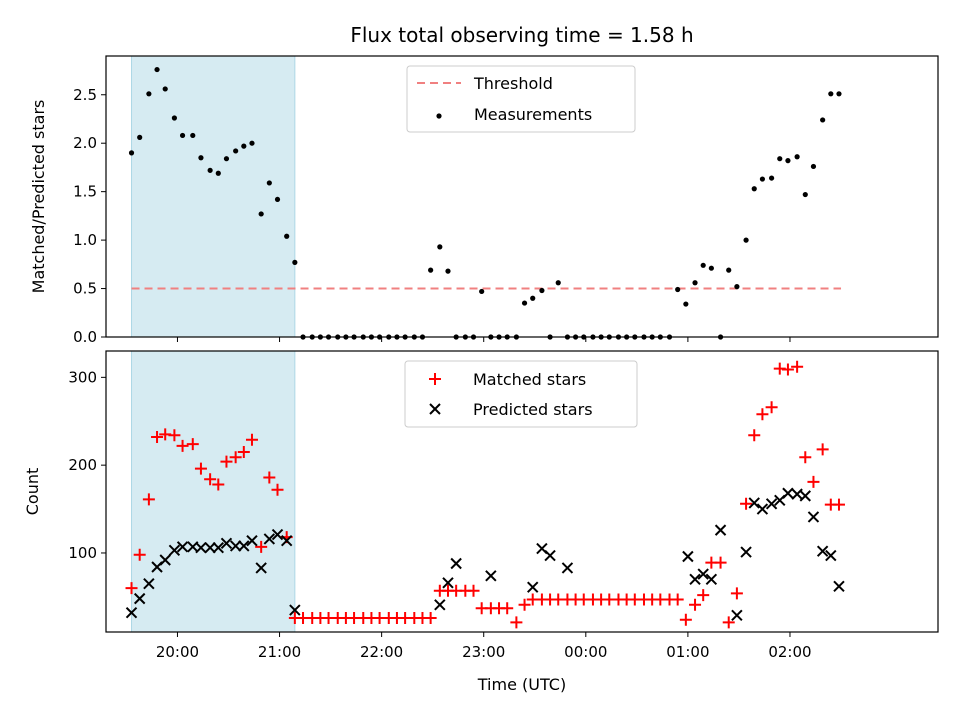 This screenshot has height=720, width=960. Describe the element at coordinates (521, 684) in the screenshot. I see `x-axis-label: Time (UTC)` at that location.